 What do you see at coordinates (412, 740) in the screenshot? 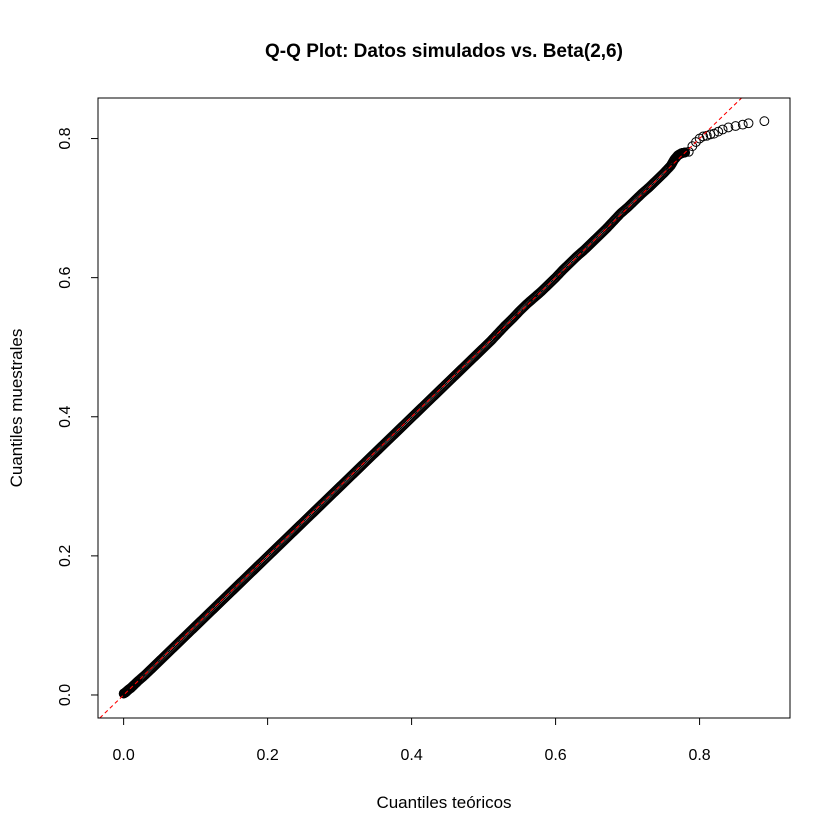
I see `x-axis: 0.0 0.2 0.4 0.6 0.8` at bounding box center [412, 740].